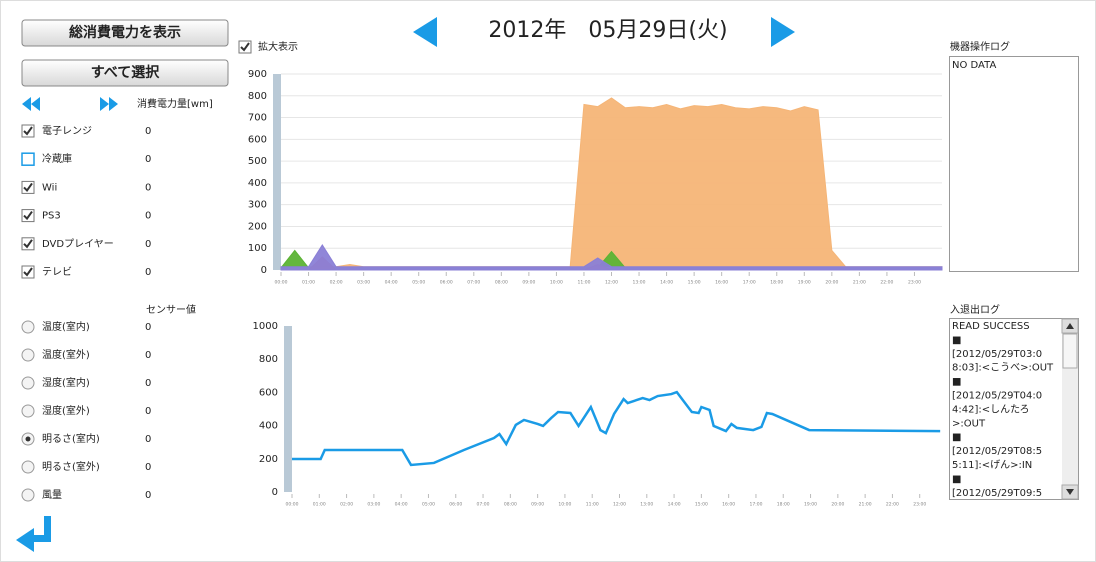  I want to click on x-tick-label: 20:00, so click(831, 283).